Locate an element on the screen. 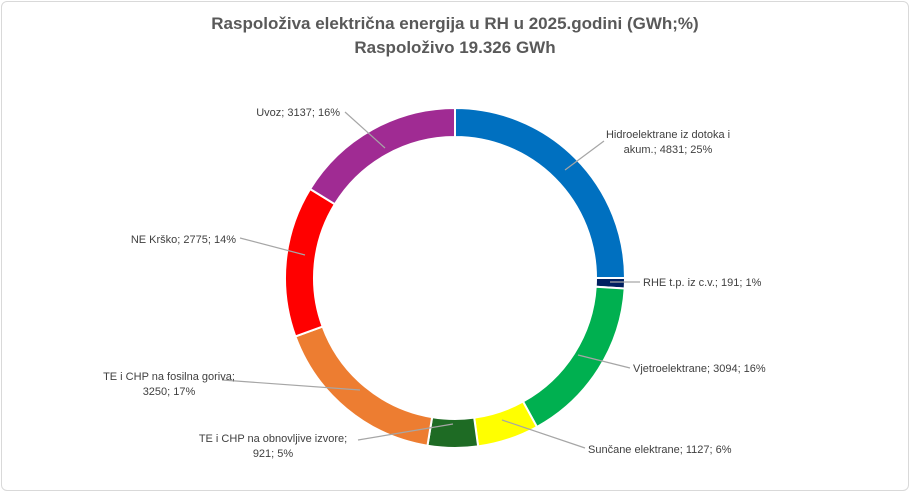 This screenshot has width=910, height=492. data-label-line: 3250; 17% is located at coordinates (169, 392).